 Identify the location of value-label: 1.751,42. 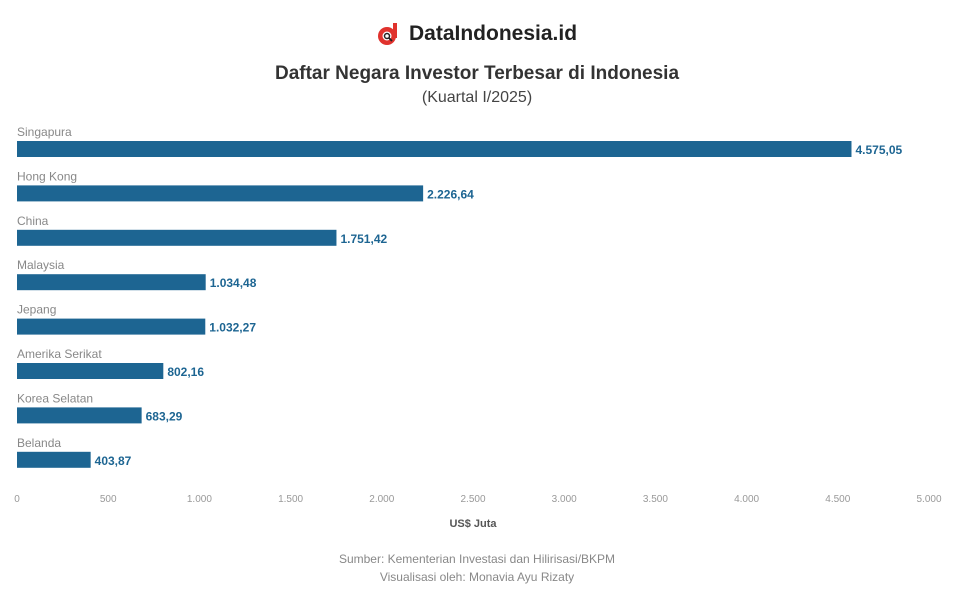
(363, 239).